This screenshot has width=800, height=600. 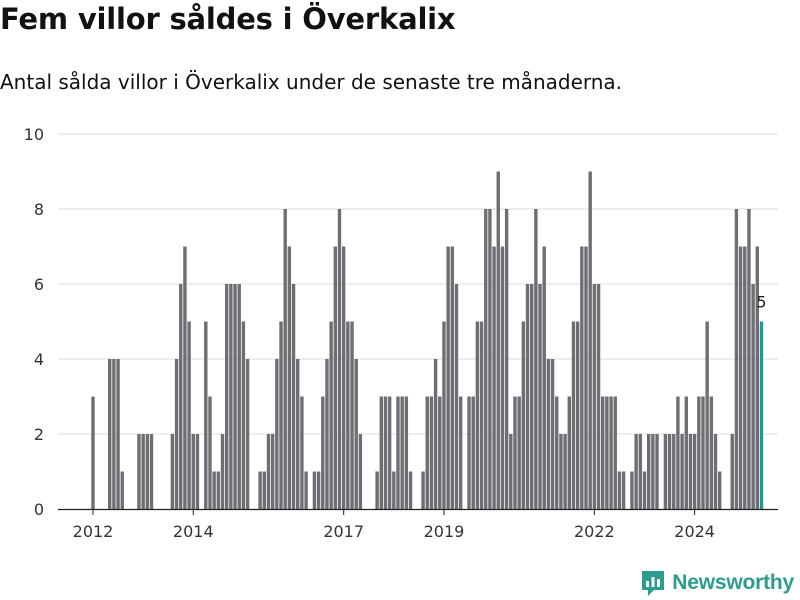 I want to click on y-tick-label: 2, so click(x=39, y=434).